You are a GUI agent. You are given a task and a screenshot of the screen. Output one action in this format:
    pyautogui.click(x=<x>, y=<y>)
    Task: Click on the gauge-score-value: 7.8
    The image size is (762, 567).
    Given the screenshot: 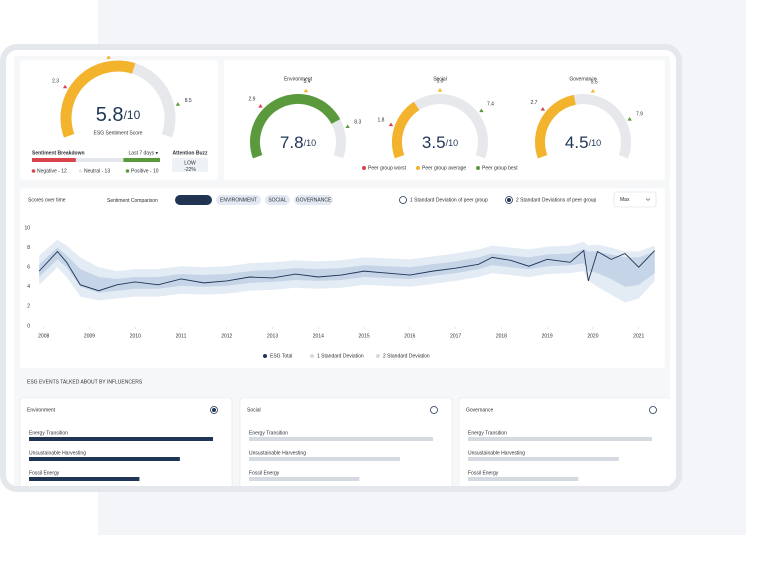 What is the action you would take?
    pyautogui.click(x=292, y=142)
    